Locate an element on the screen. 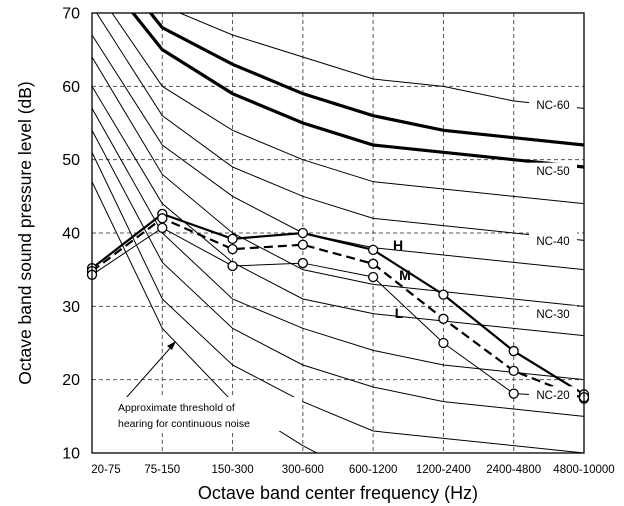 The width and height of the screenshot is (624, 506). annotation-bg is located at coordinates (209, 414).